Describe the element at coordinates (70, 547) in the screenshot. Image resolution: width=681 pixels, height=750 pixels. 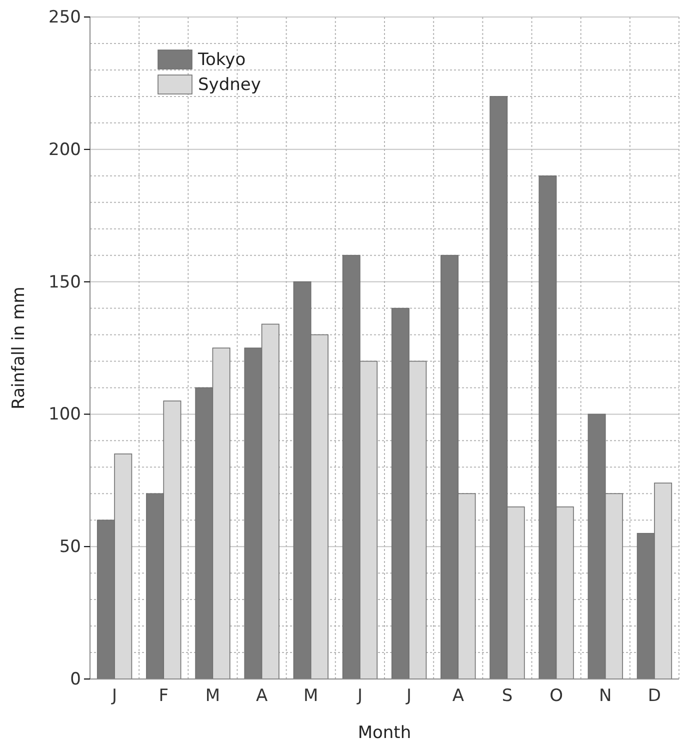
I see `y-tick-label: 50` at that location.